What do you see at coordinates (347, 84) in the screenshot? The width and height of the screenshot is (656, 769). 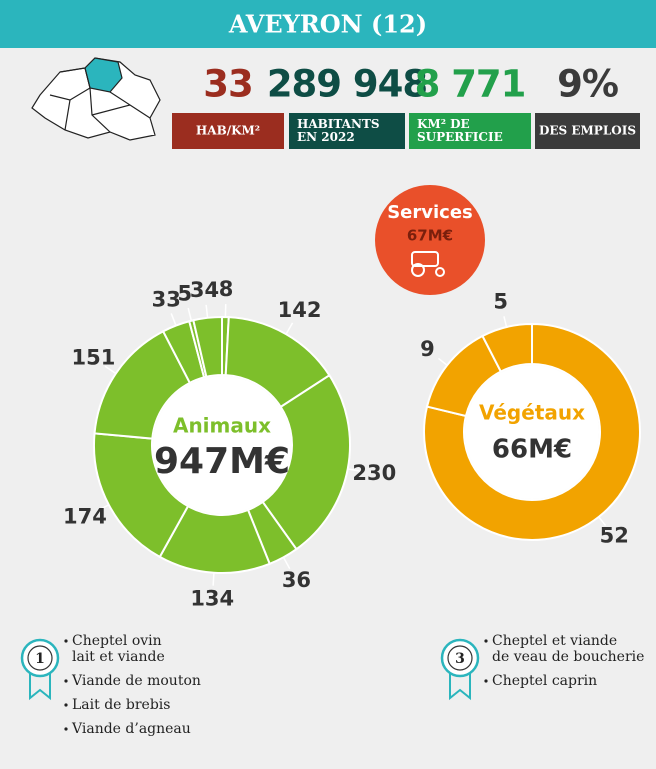 I see `stat-value: 289 948` at bounding box center [347, 84].